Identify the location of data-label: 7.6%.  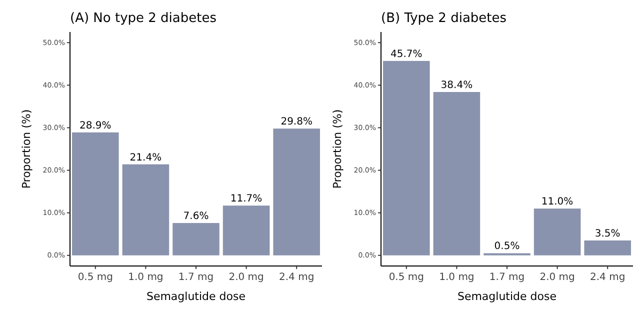
(196, 216).